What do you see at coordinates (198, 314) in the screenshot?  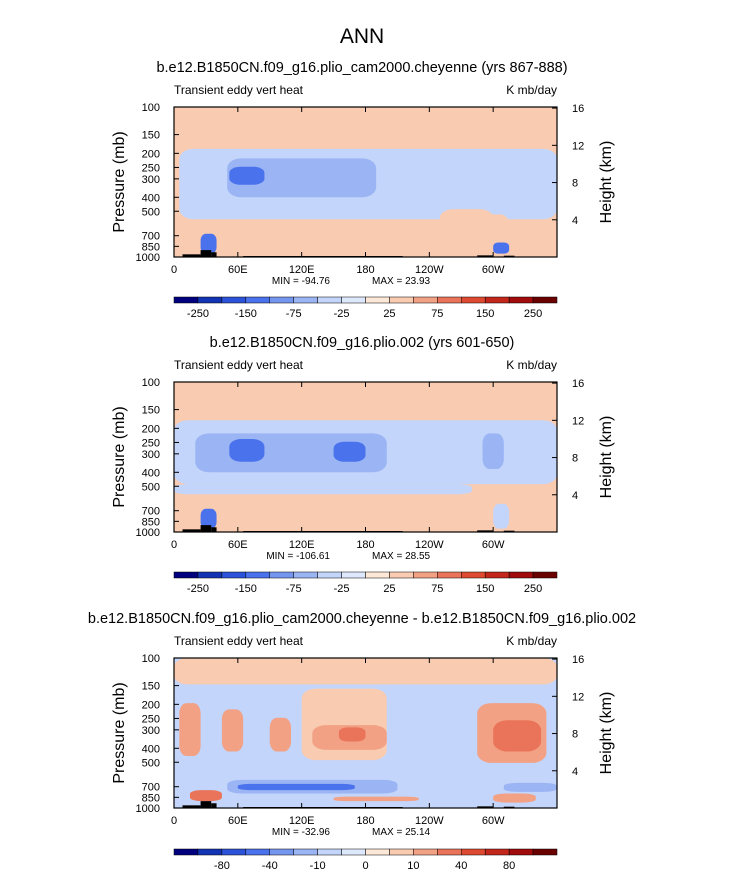 I see `colorbar-label: -250` at bounding box center [198, 314].